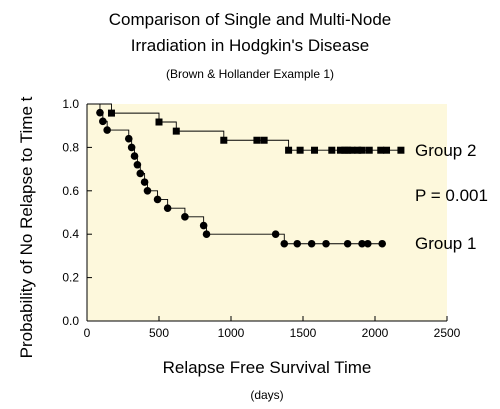  What do you see at coordinates (445, 150) in the screenshot?
I see `annotation-label: Group 2` at bounding box center [445, 150].